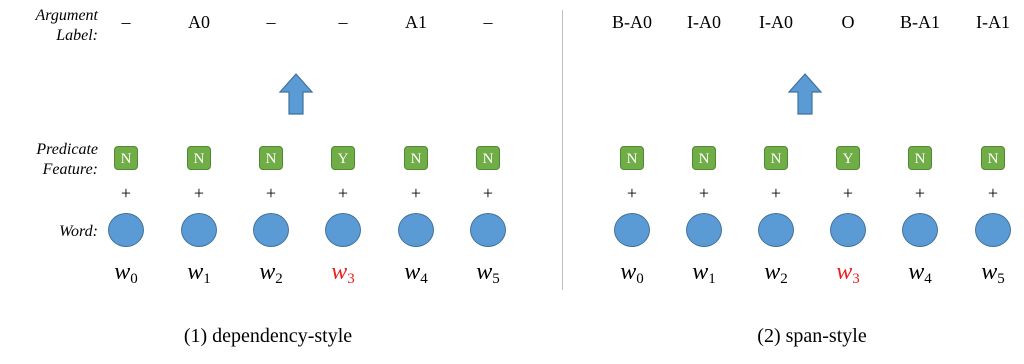 This screenshot has width=1024, height=364. I want to click on argument-label-dependency-4: A1, so click(416, 22).